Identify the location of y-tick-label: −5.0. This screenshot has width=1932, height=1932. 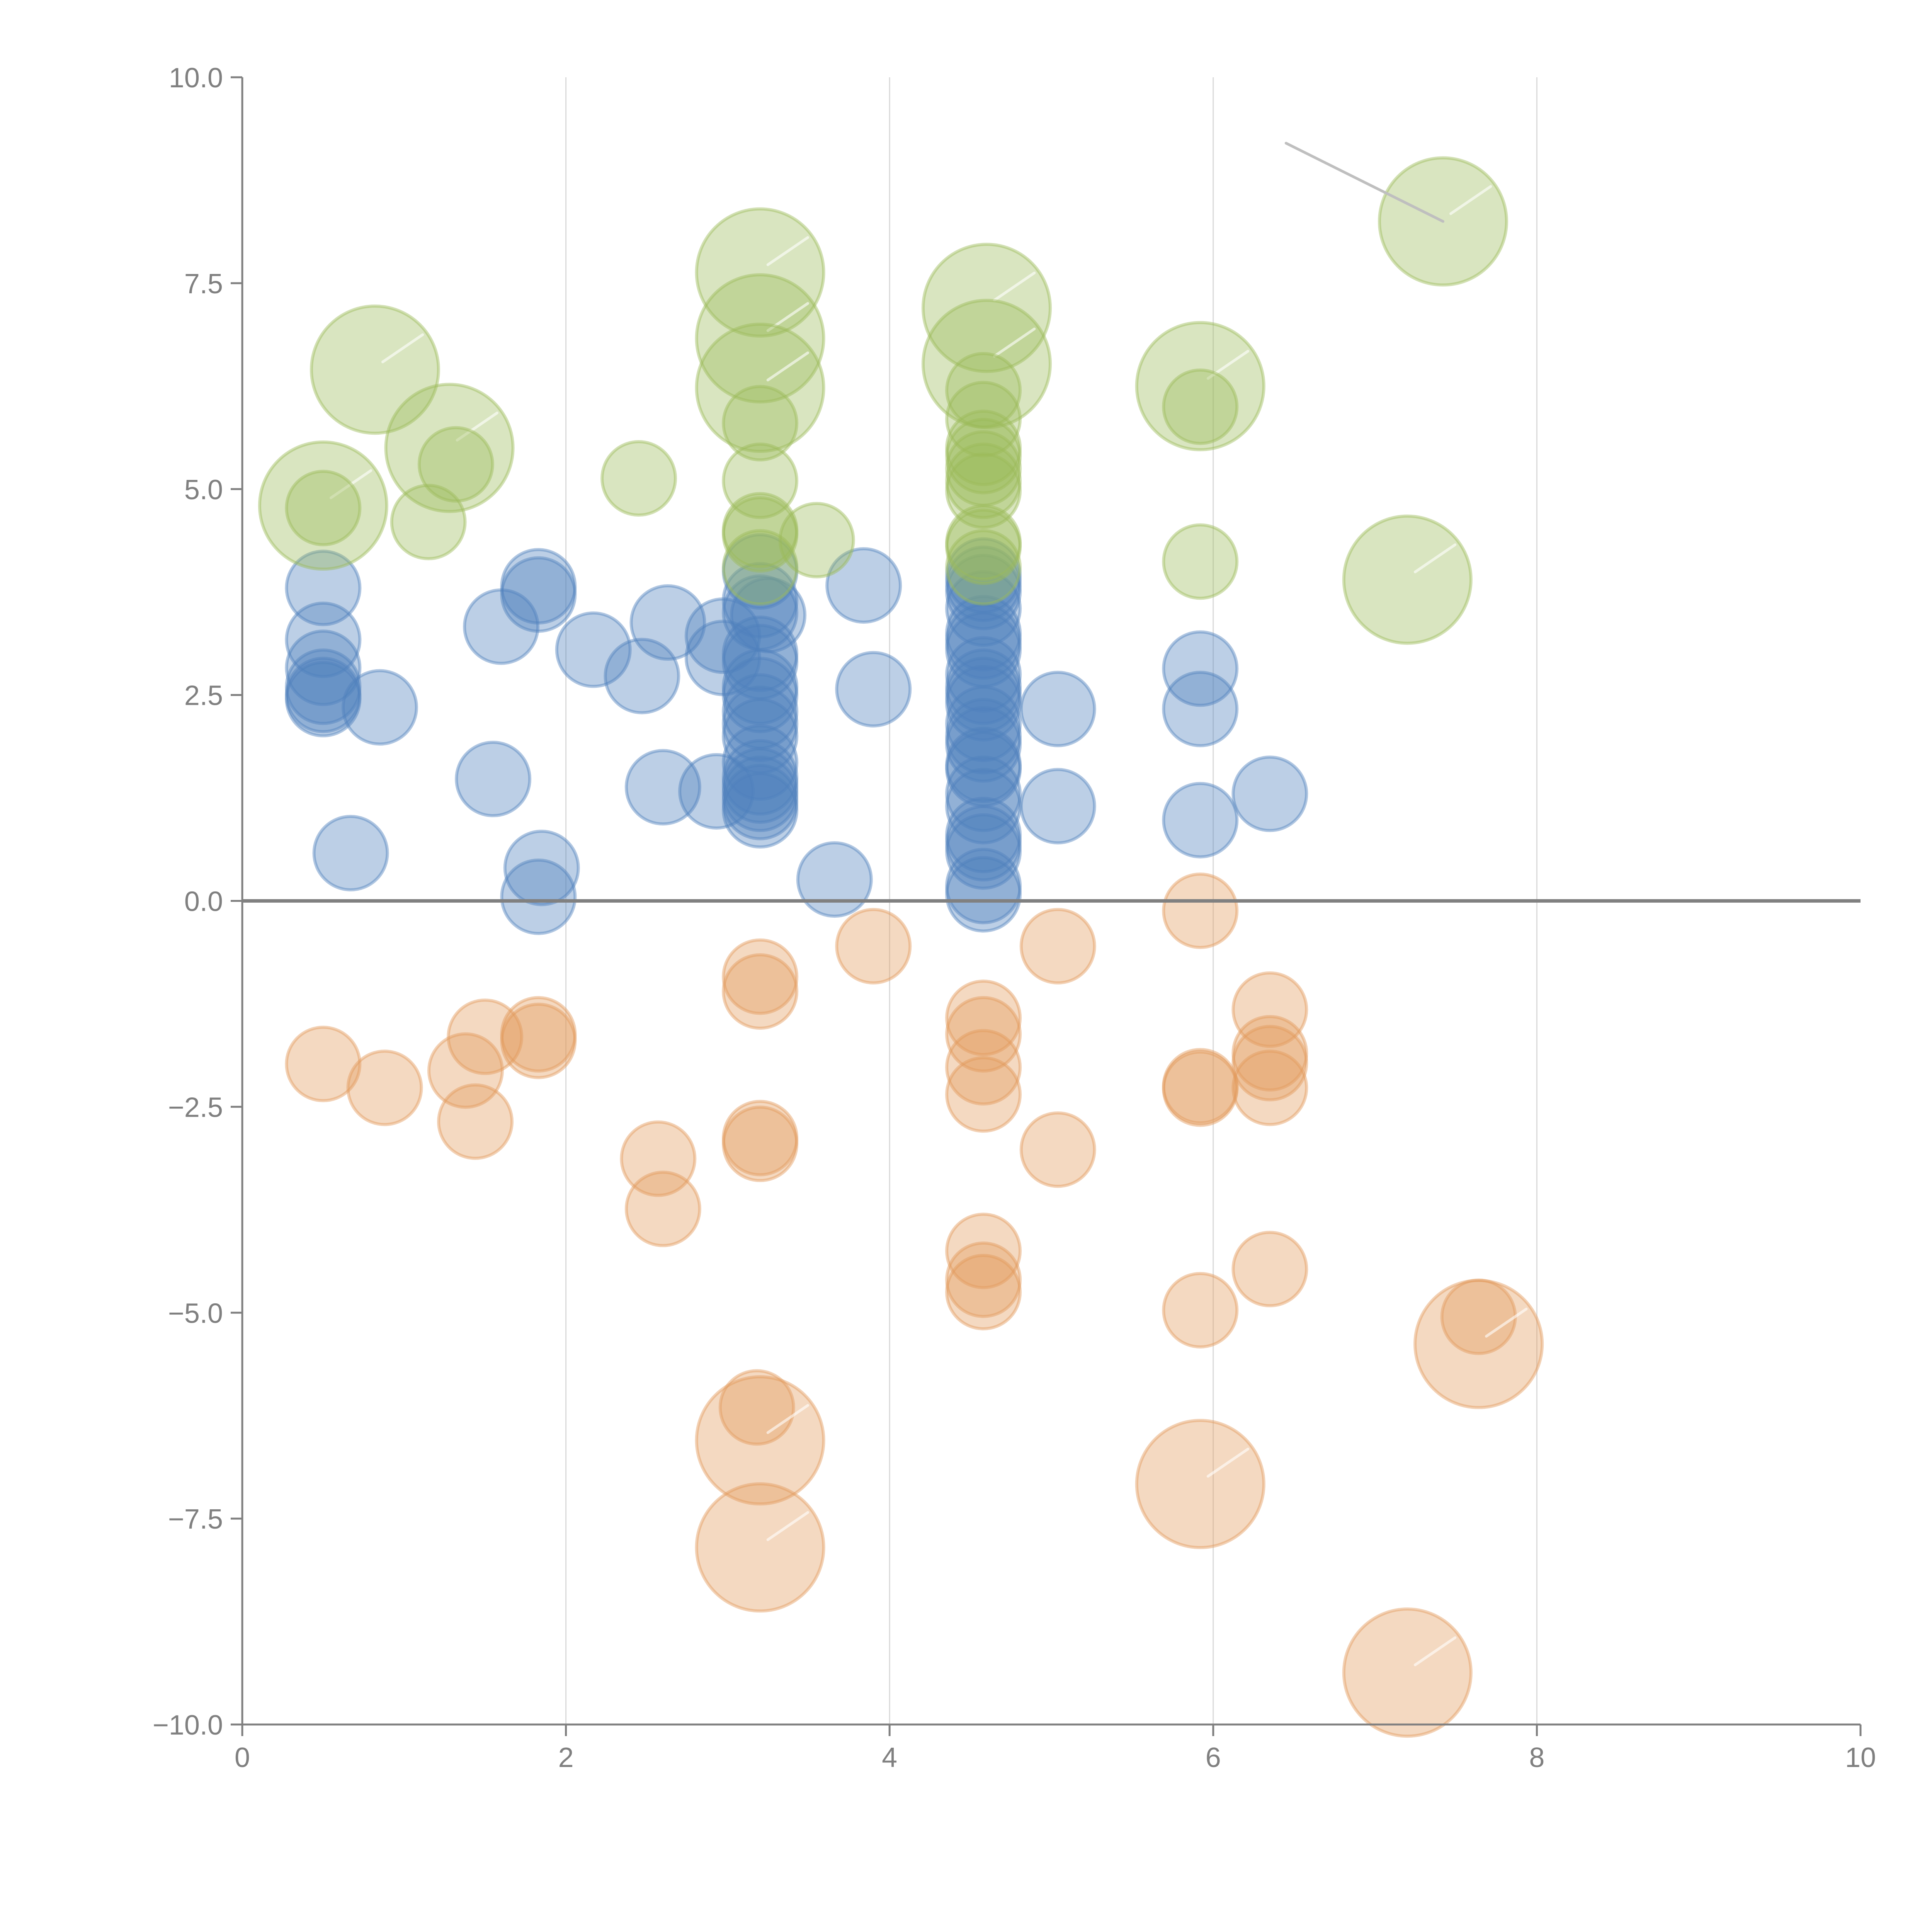
(196, 1313).